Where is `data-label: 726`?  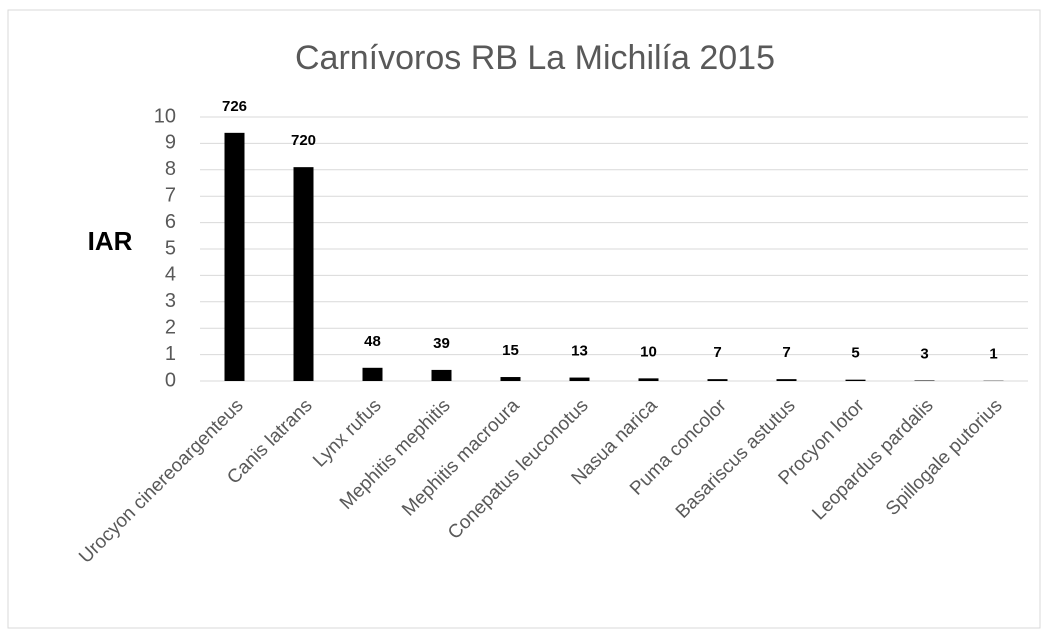
data-label: 726 is located at coordinates (234, 106).